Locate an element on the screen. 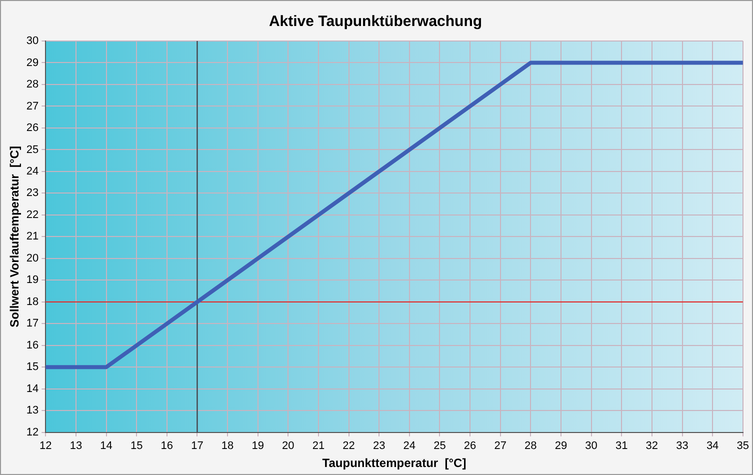 This screenshot has height=475, width=753. x-tick-label: 20 is located at coordinates (288, 446).